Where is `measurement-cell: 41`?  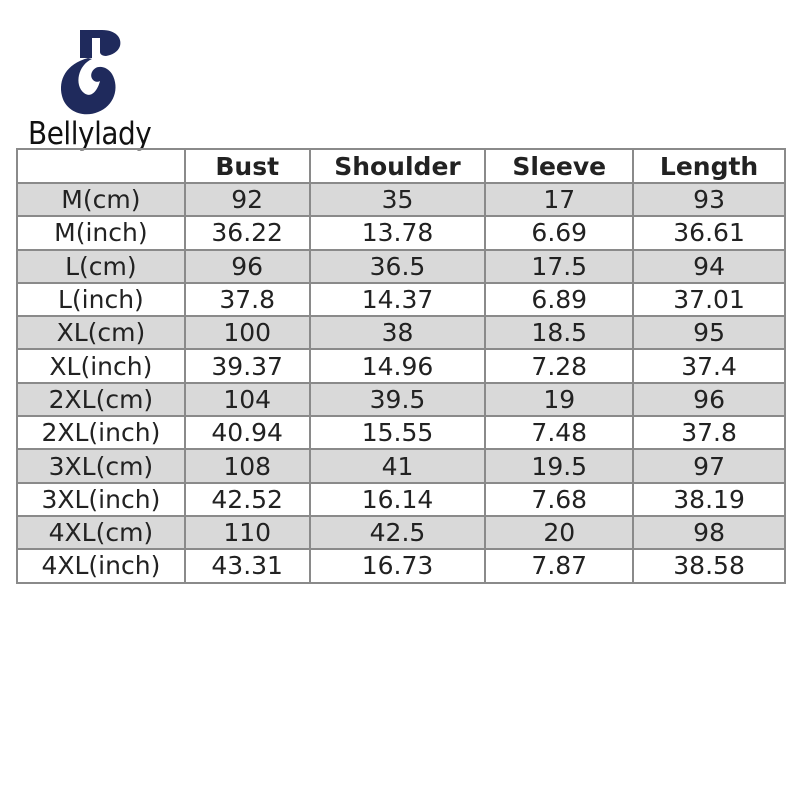 measurement-cell: 41 is located at coordinates (397, 466).